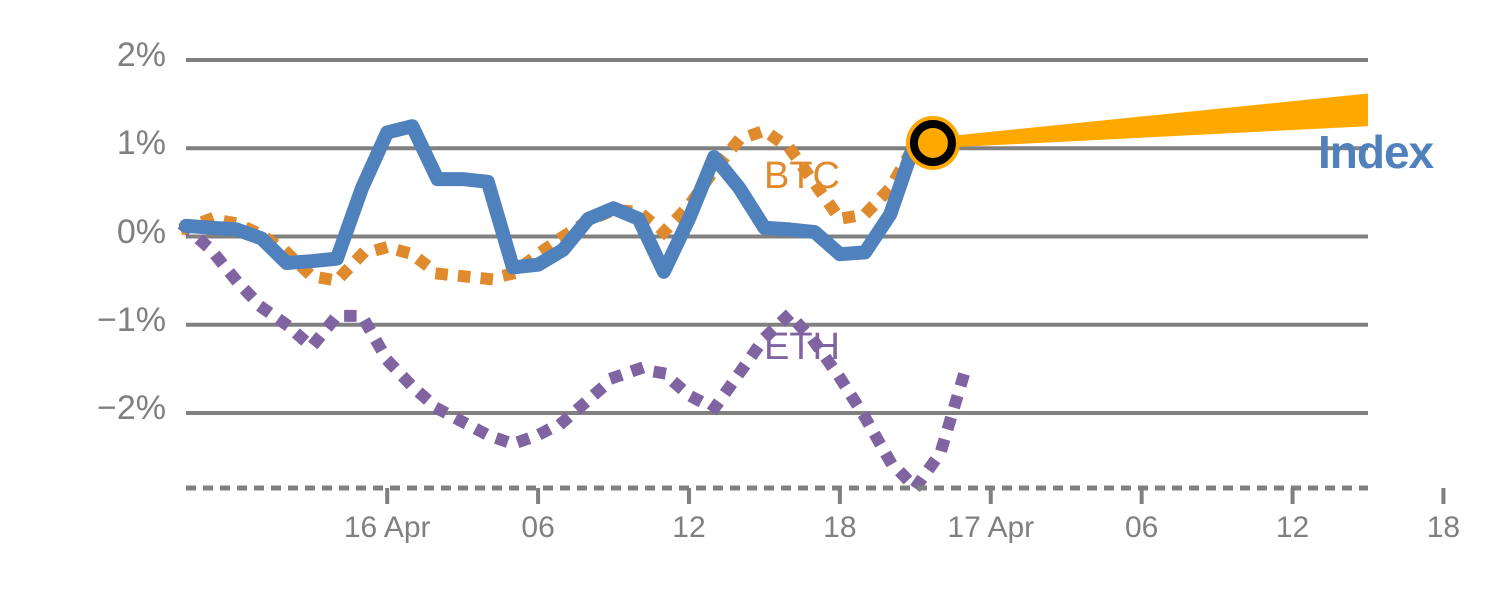 The width and height of the screenshot is (1500, 600). Describe the element at coordinates (991, 527) in the screenshot. I see `x-axis-tick-label: 17 Apr` at that location.